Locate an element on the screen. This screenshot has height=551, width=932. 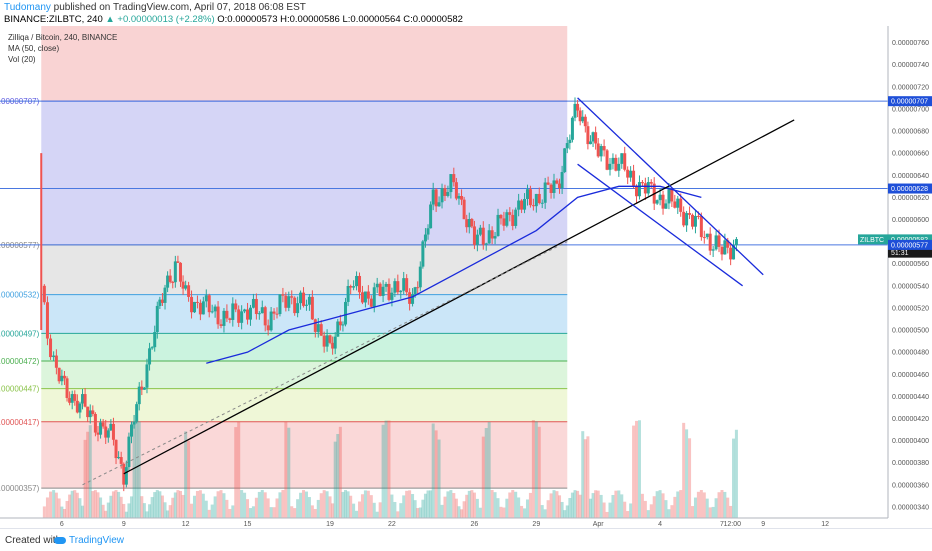
time-tick-label: 4 is located at coordinates (660, 524).